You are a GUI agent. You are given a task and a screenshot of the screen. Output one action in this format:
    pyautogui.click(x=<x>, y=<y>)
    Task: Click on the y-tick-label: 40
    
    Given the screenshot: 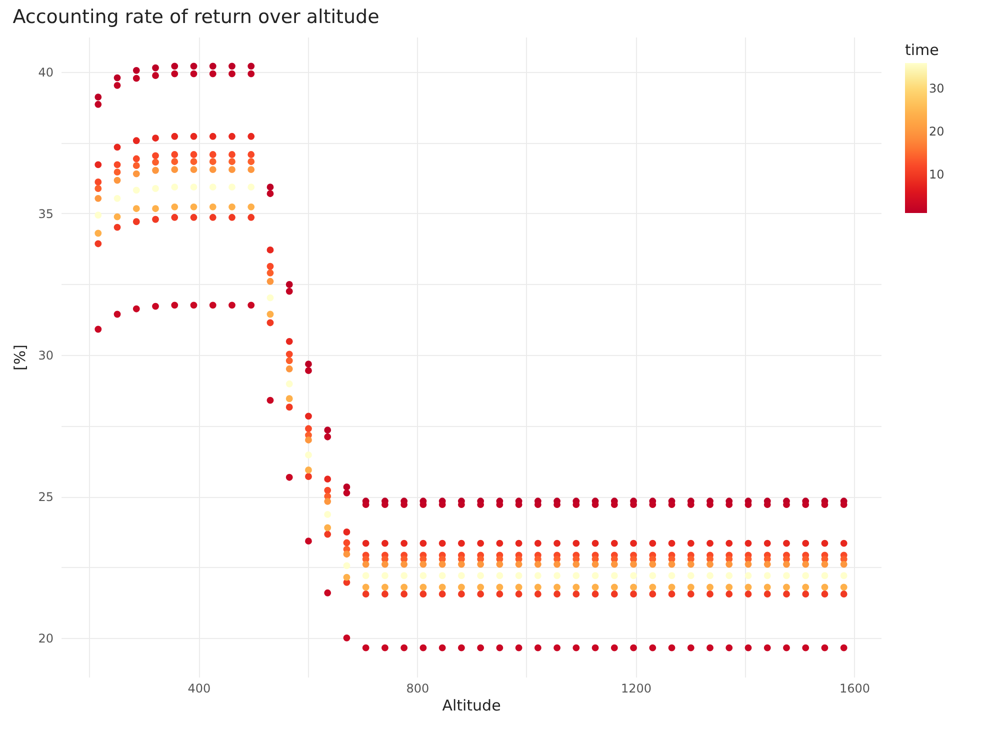 What is the action you would take?
    pyautogui.click(x=46, y=72)
    